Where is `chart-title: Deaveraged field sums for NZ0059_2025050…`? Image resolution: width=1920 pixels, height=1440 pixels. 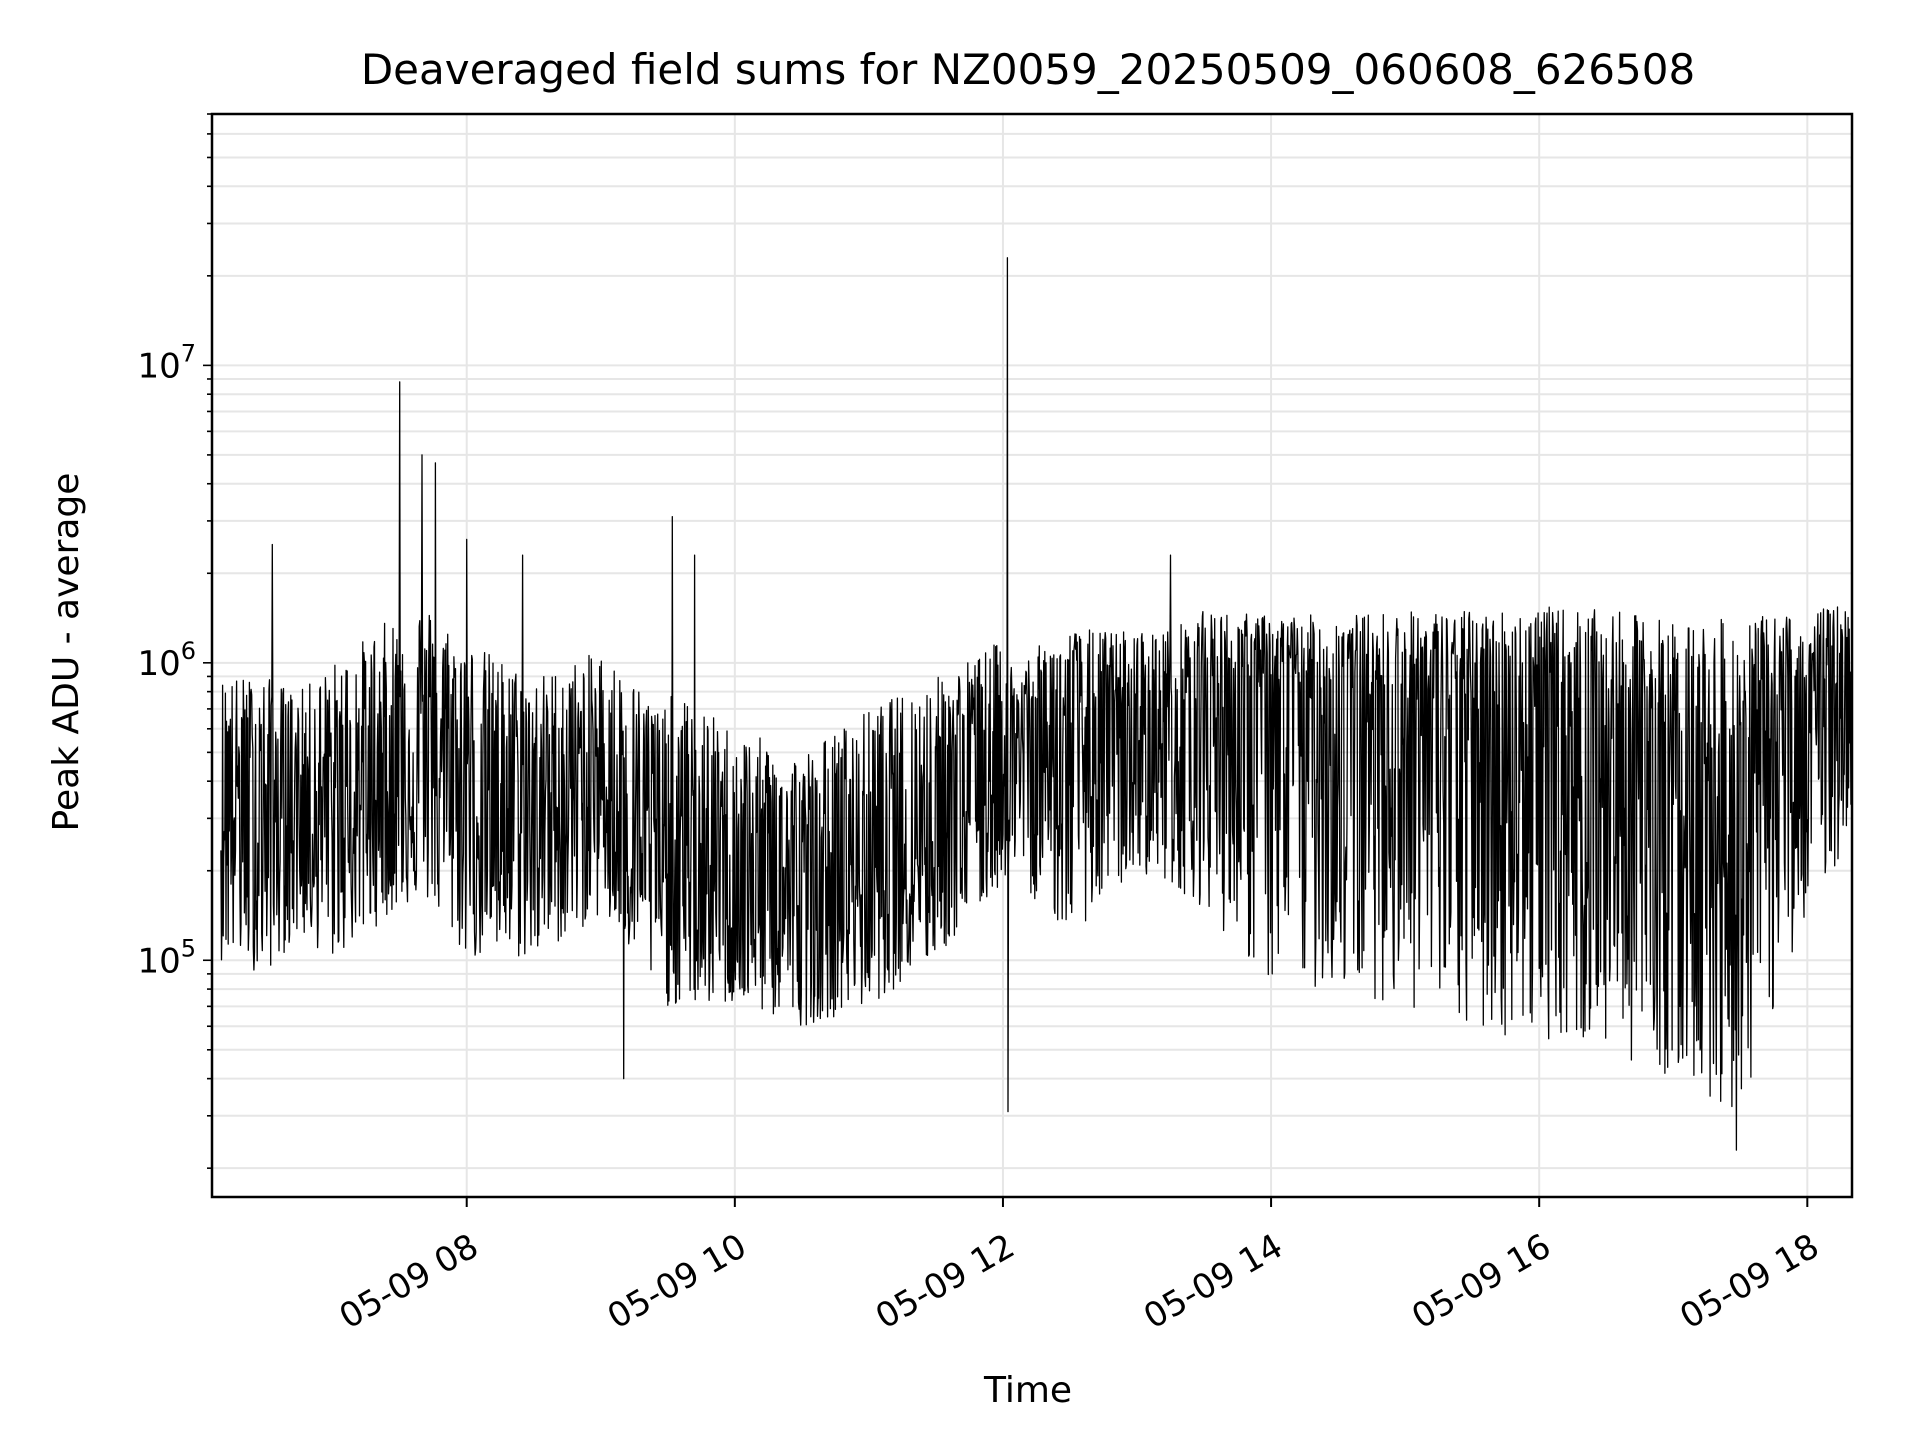
chart-title: Deaveraged field sums for NZ0059_2025050… is located at coordinates (1028, 69).